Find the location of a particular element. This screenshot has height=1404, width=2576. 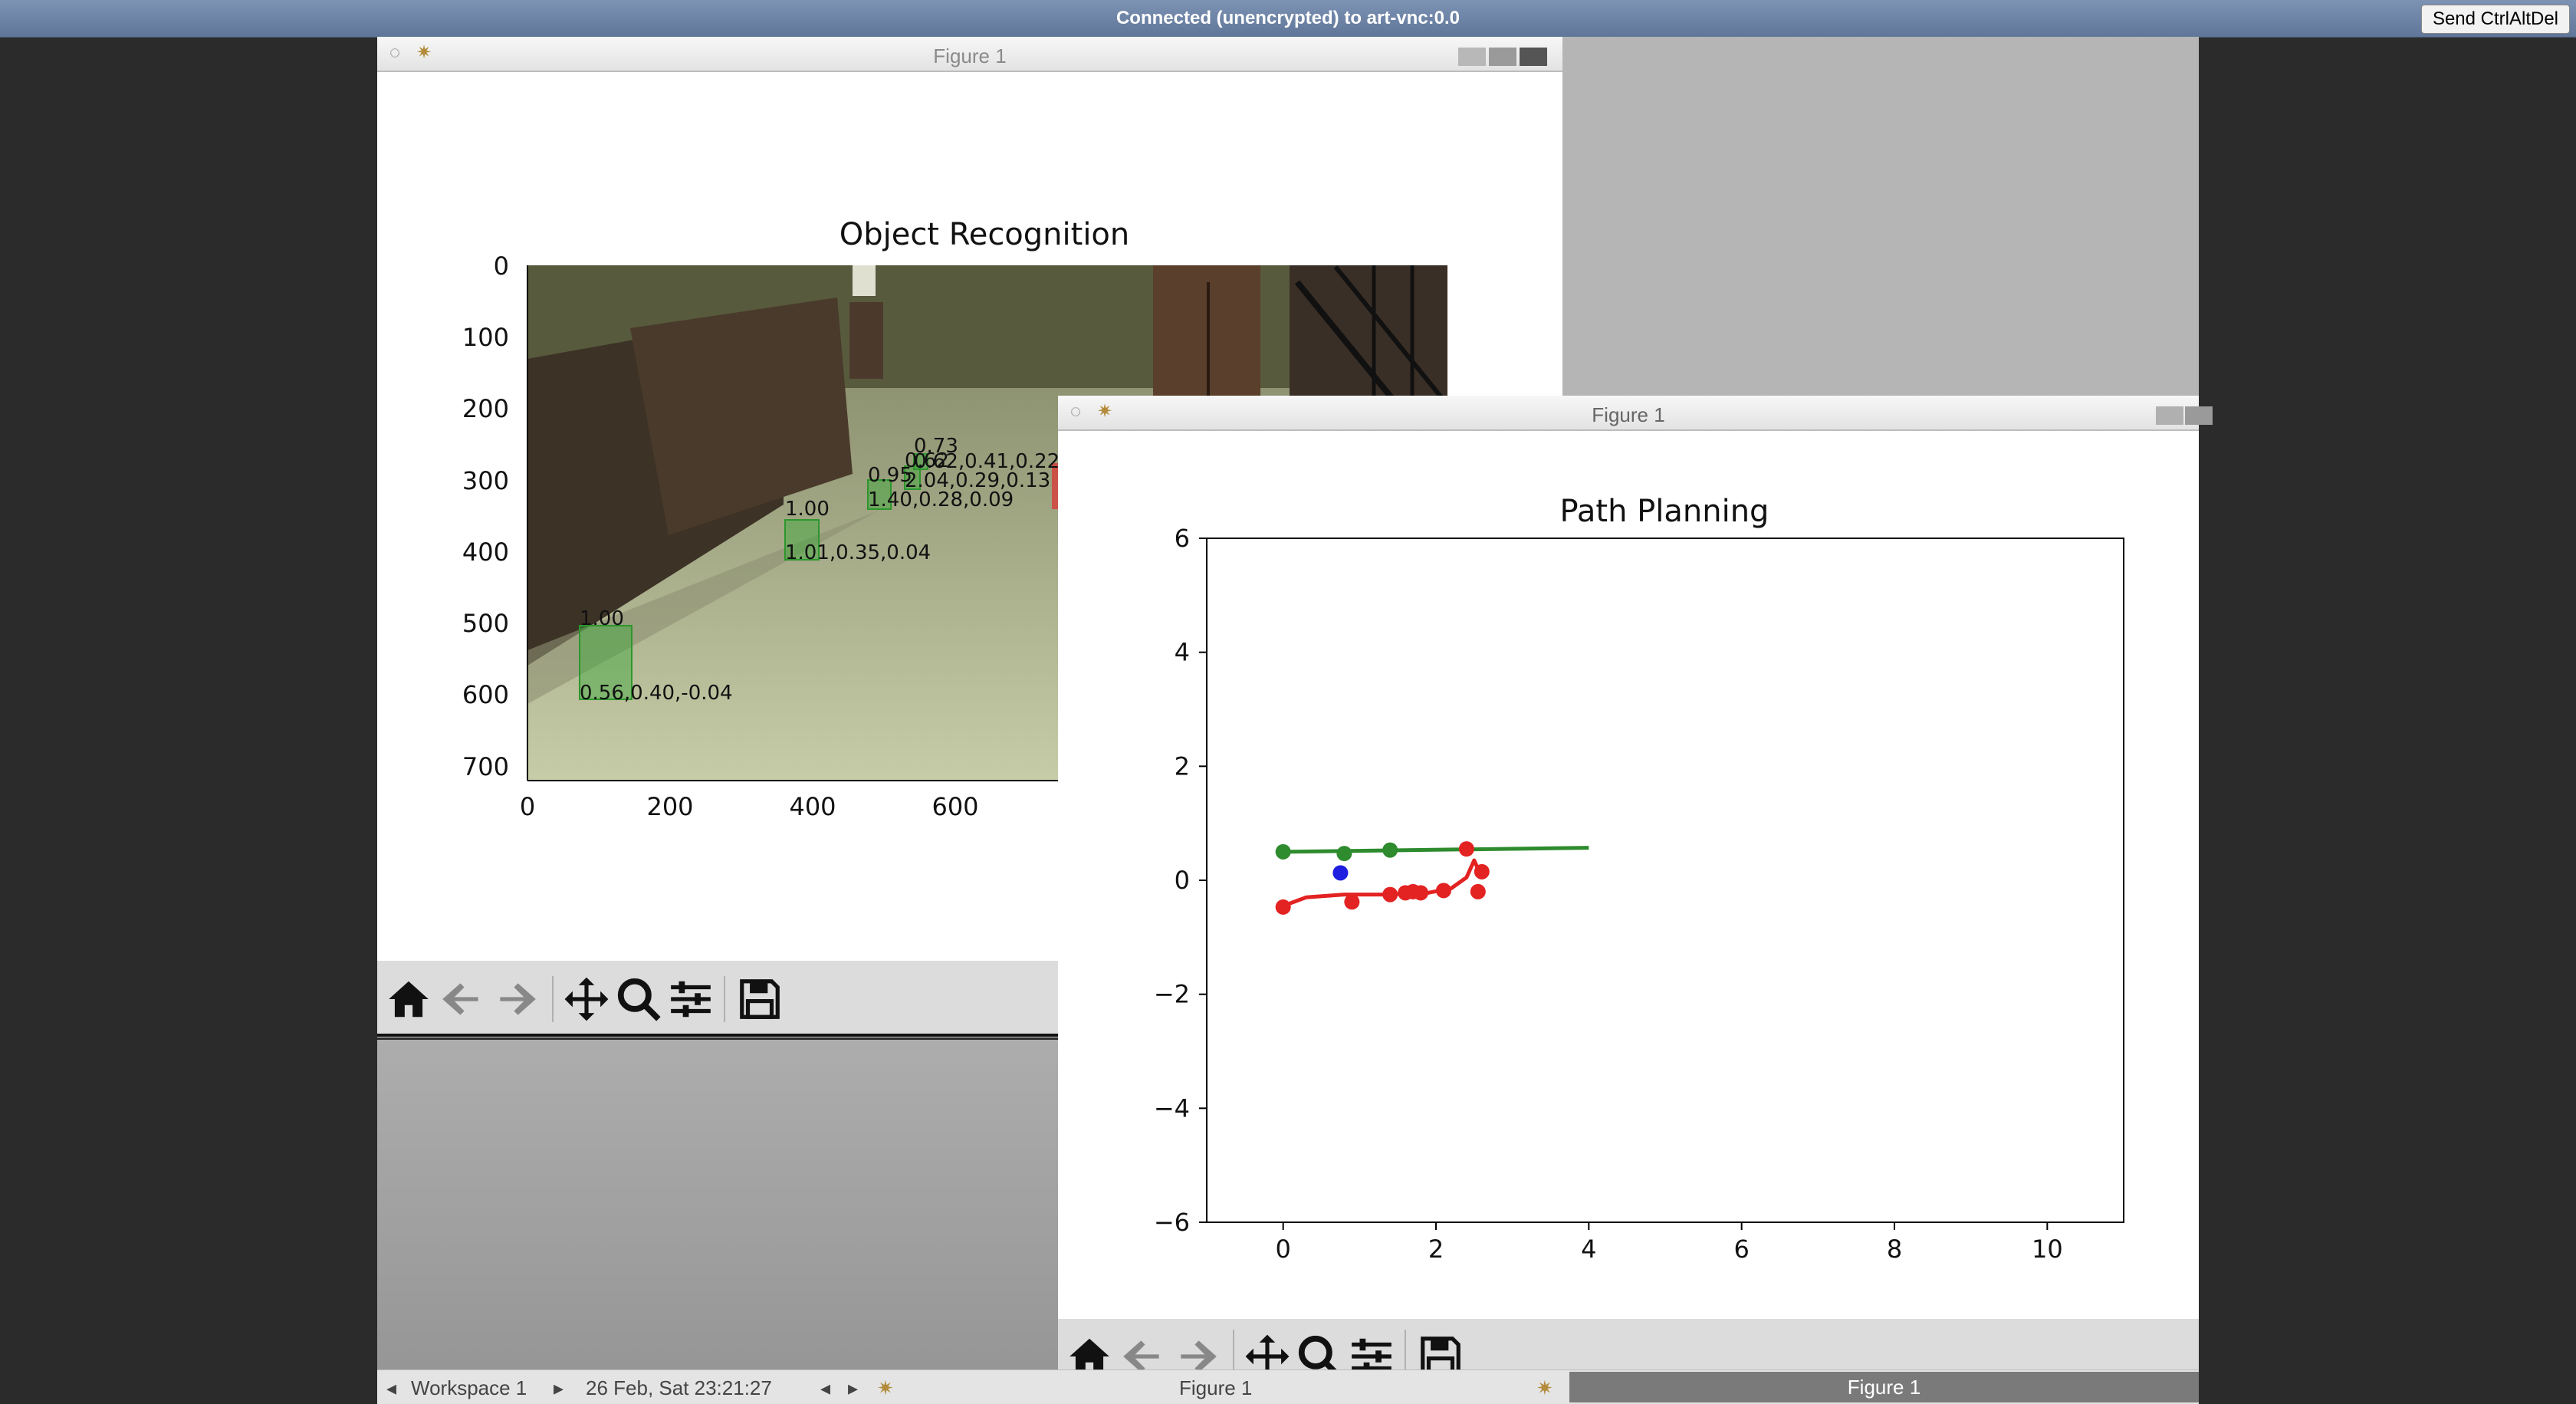

y-tick-label: 6 is located at coordinates (1182, 539).